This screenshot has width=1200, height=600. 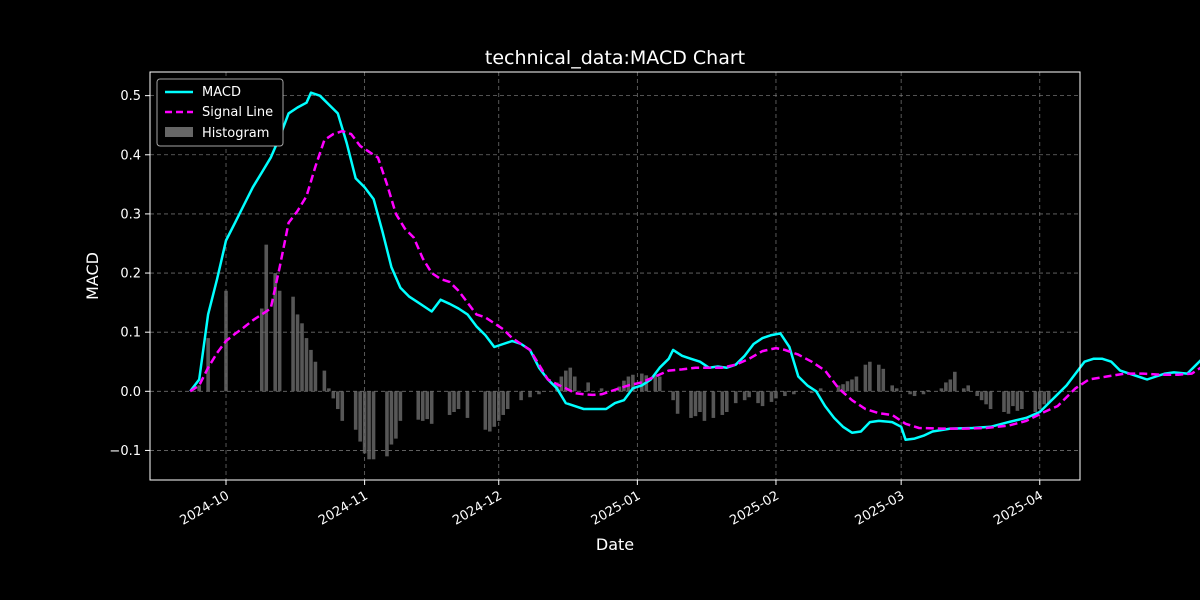 What do you see at coordinates (130, 155) in the screenshot?
I see `y-tick-label: 0.4` at bounding box center [130, 155].